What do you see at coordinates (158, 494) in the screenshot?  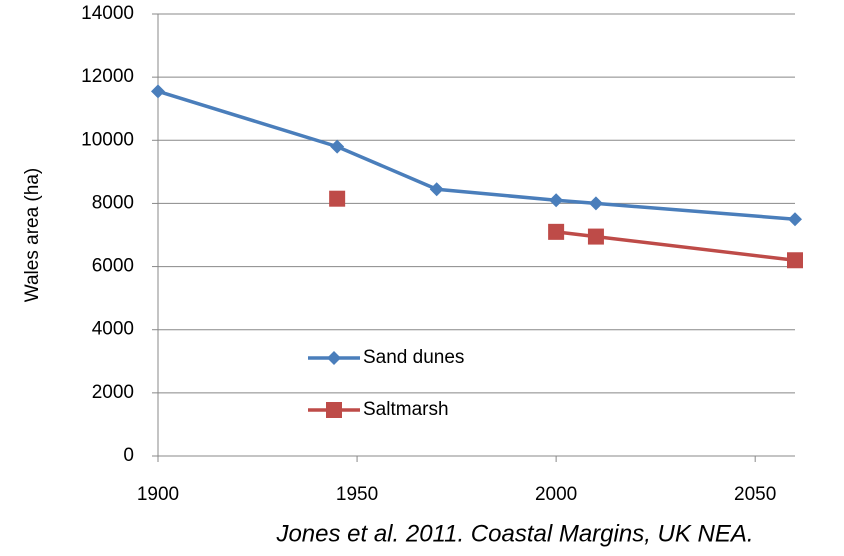 I see `x-tick-label: 1900` at bounding box center [158, 494].